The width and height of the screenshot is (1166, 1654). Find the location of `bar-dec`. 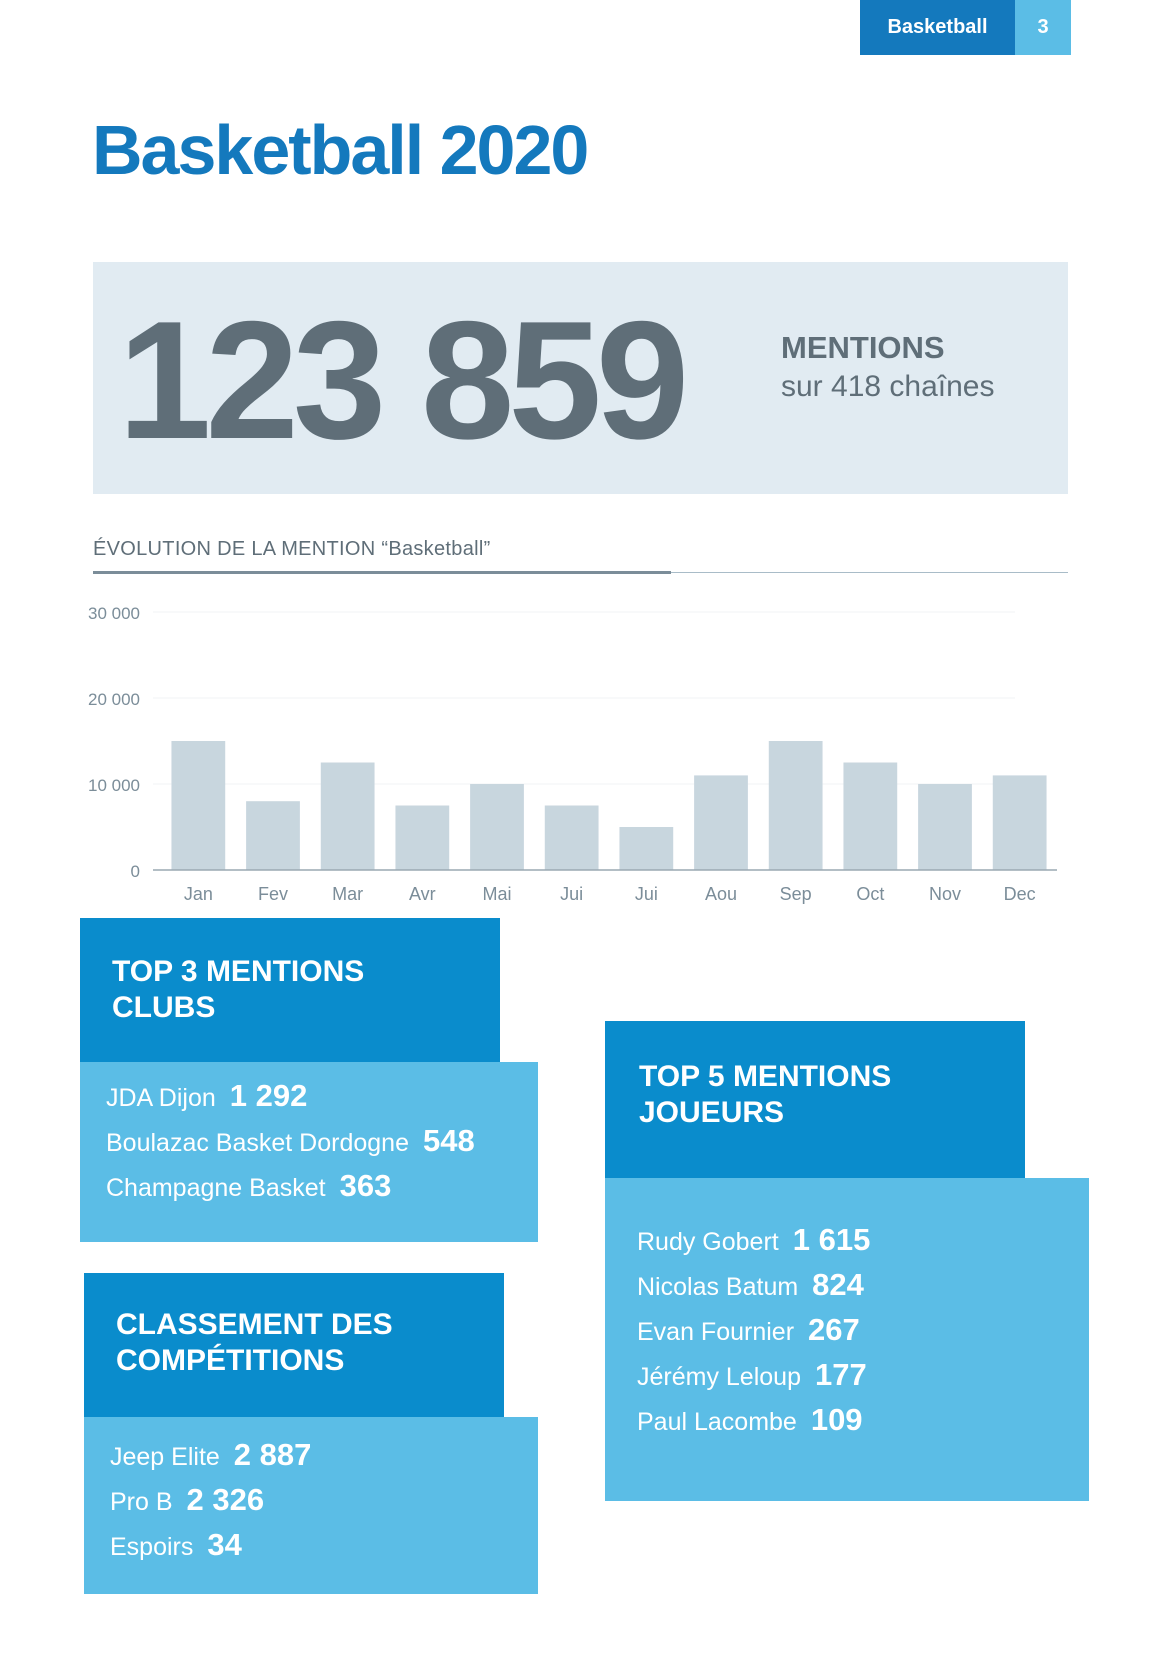

bar-dec is located at coordinates (1019, 822).